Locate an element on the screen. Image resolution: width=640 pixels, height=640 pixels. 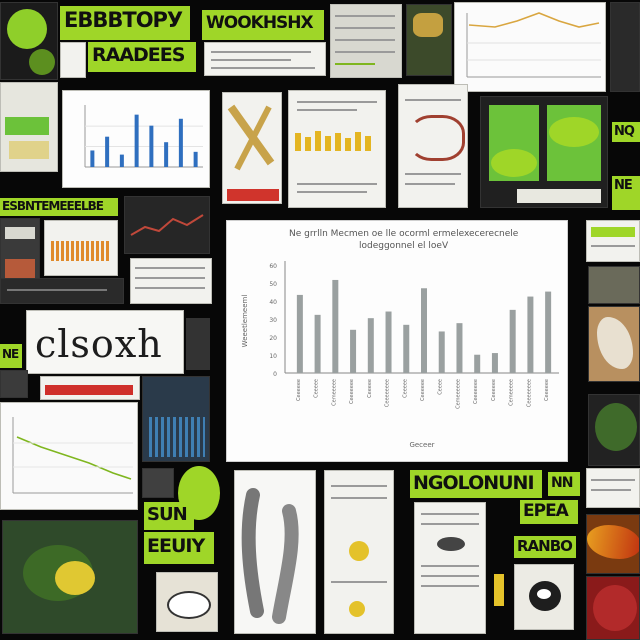
x-axis-label: Geceer is located at coordinates (421, 445).